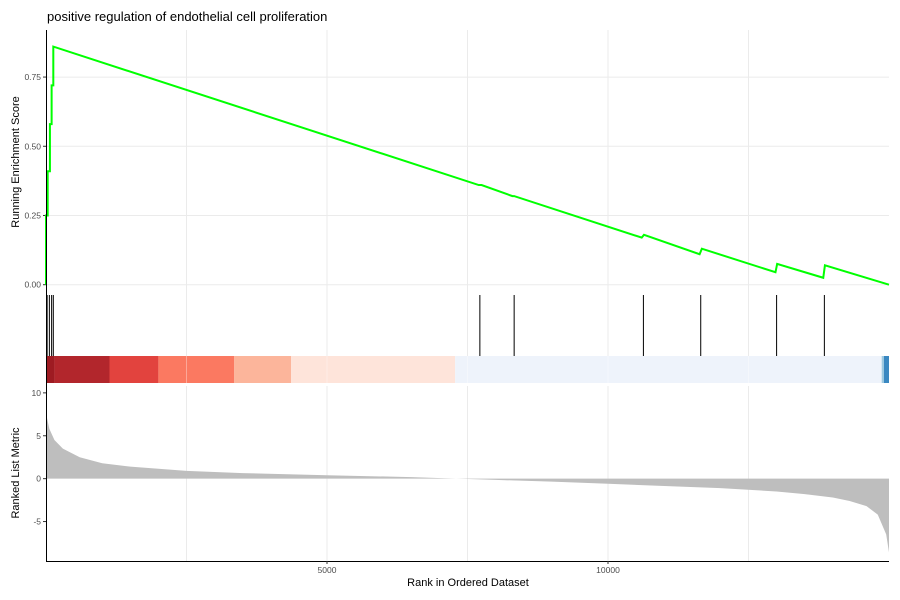  Describe the element at coordinates (32, 215) in the screenshot. I see `y-tick-label: 0.25` at that location.